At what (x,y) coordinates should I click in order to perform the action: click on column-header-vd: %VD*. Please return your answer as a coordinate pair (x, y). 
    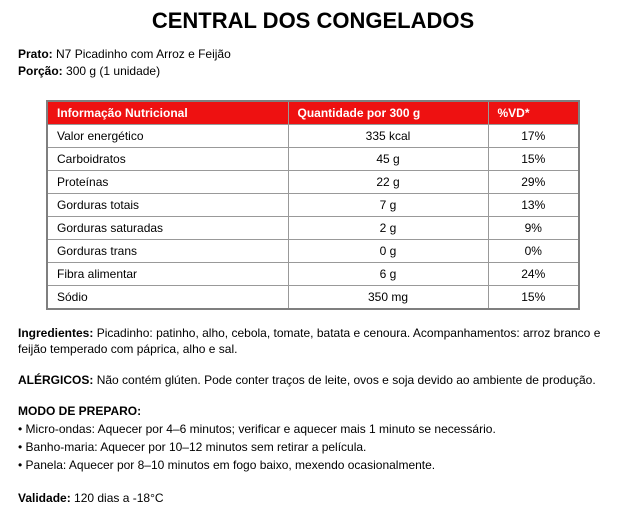
    Looking at the image, I should click on (533, 112).